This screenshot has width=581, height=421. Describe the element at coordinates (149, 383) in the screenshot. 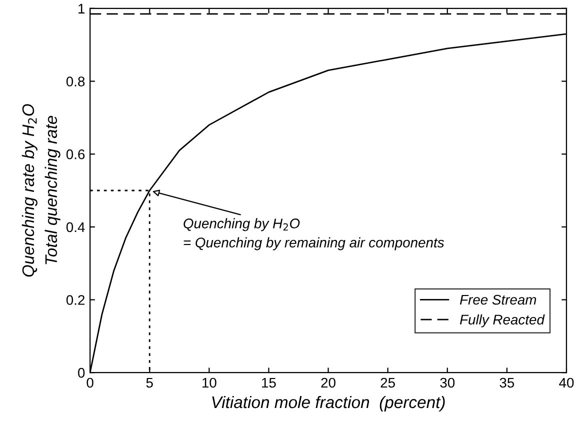

I see `x-tick-label: 5` at that location.